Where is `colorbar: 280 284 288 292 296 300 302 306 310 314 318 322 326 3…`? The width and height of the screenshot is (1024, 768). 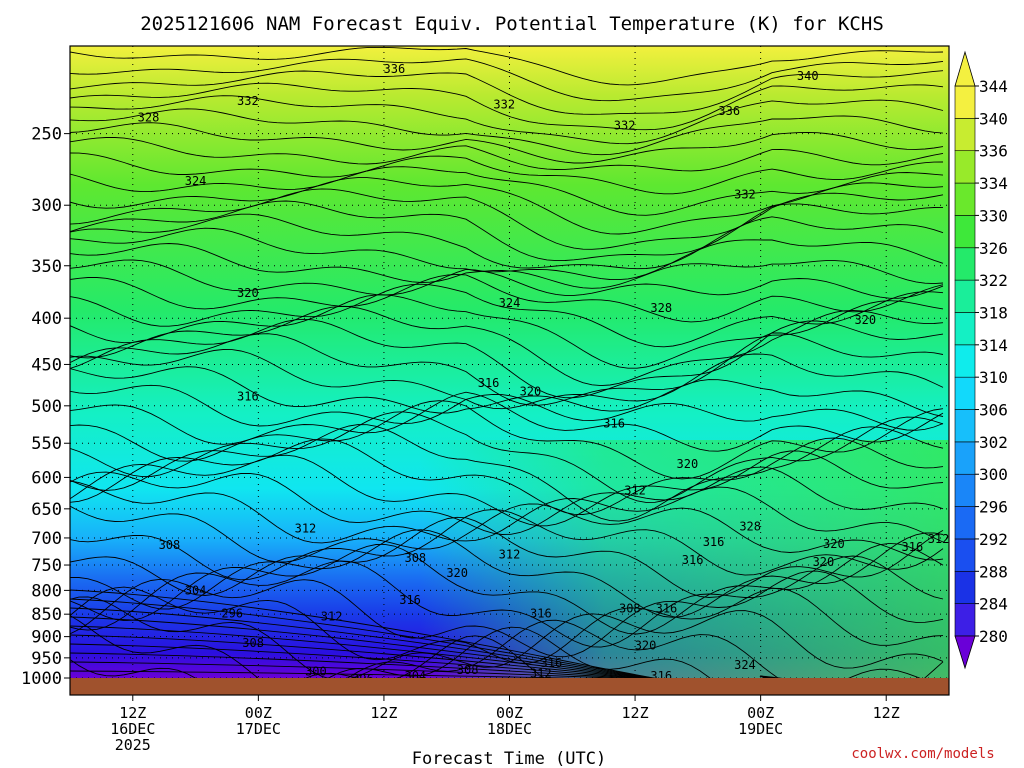 colorbar: 280 284 288 292 296 300 302 306 310 314 318 322 326 3… is located at coordinates (981, 360).